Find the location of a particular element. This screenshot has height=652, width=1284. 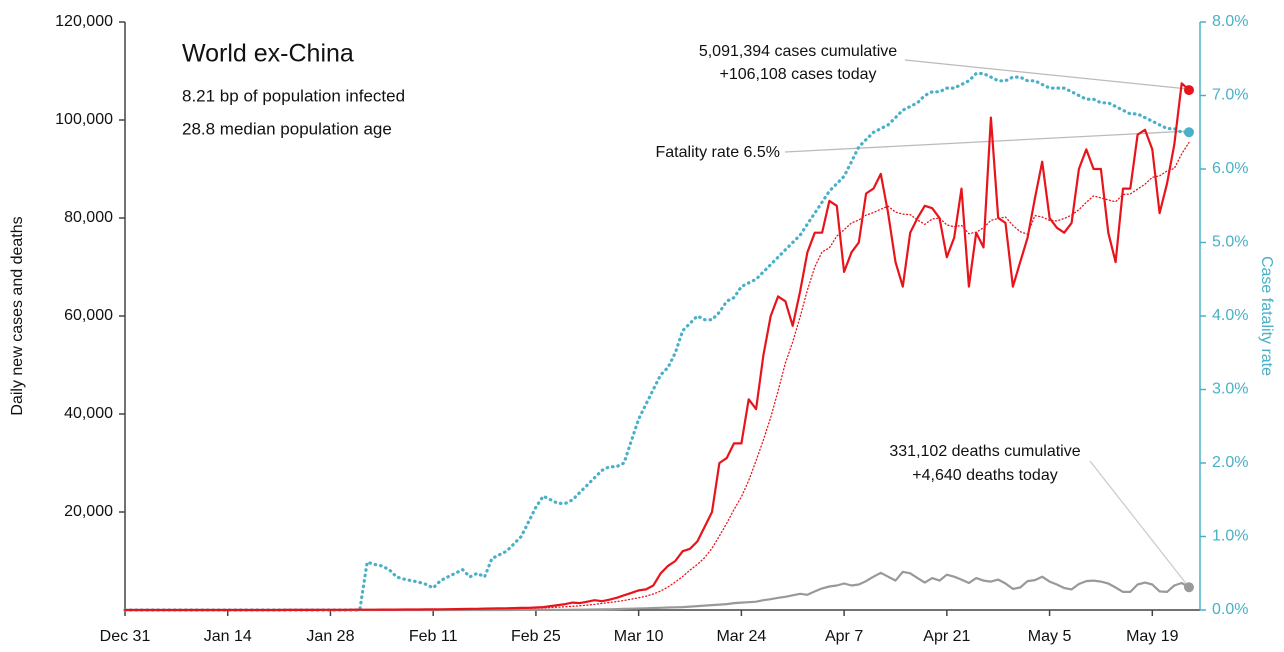

y-tick-label: 40,000 is located at coordinates (88, 413).